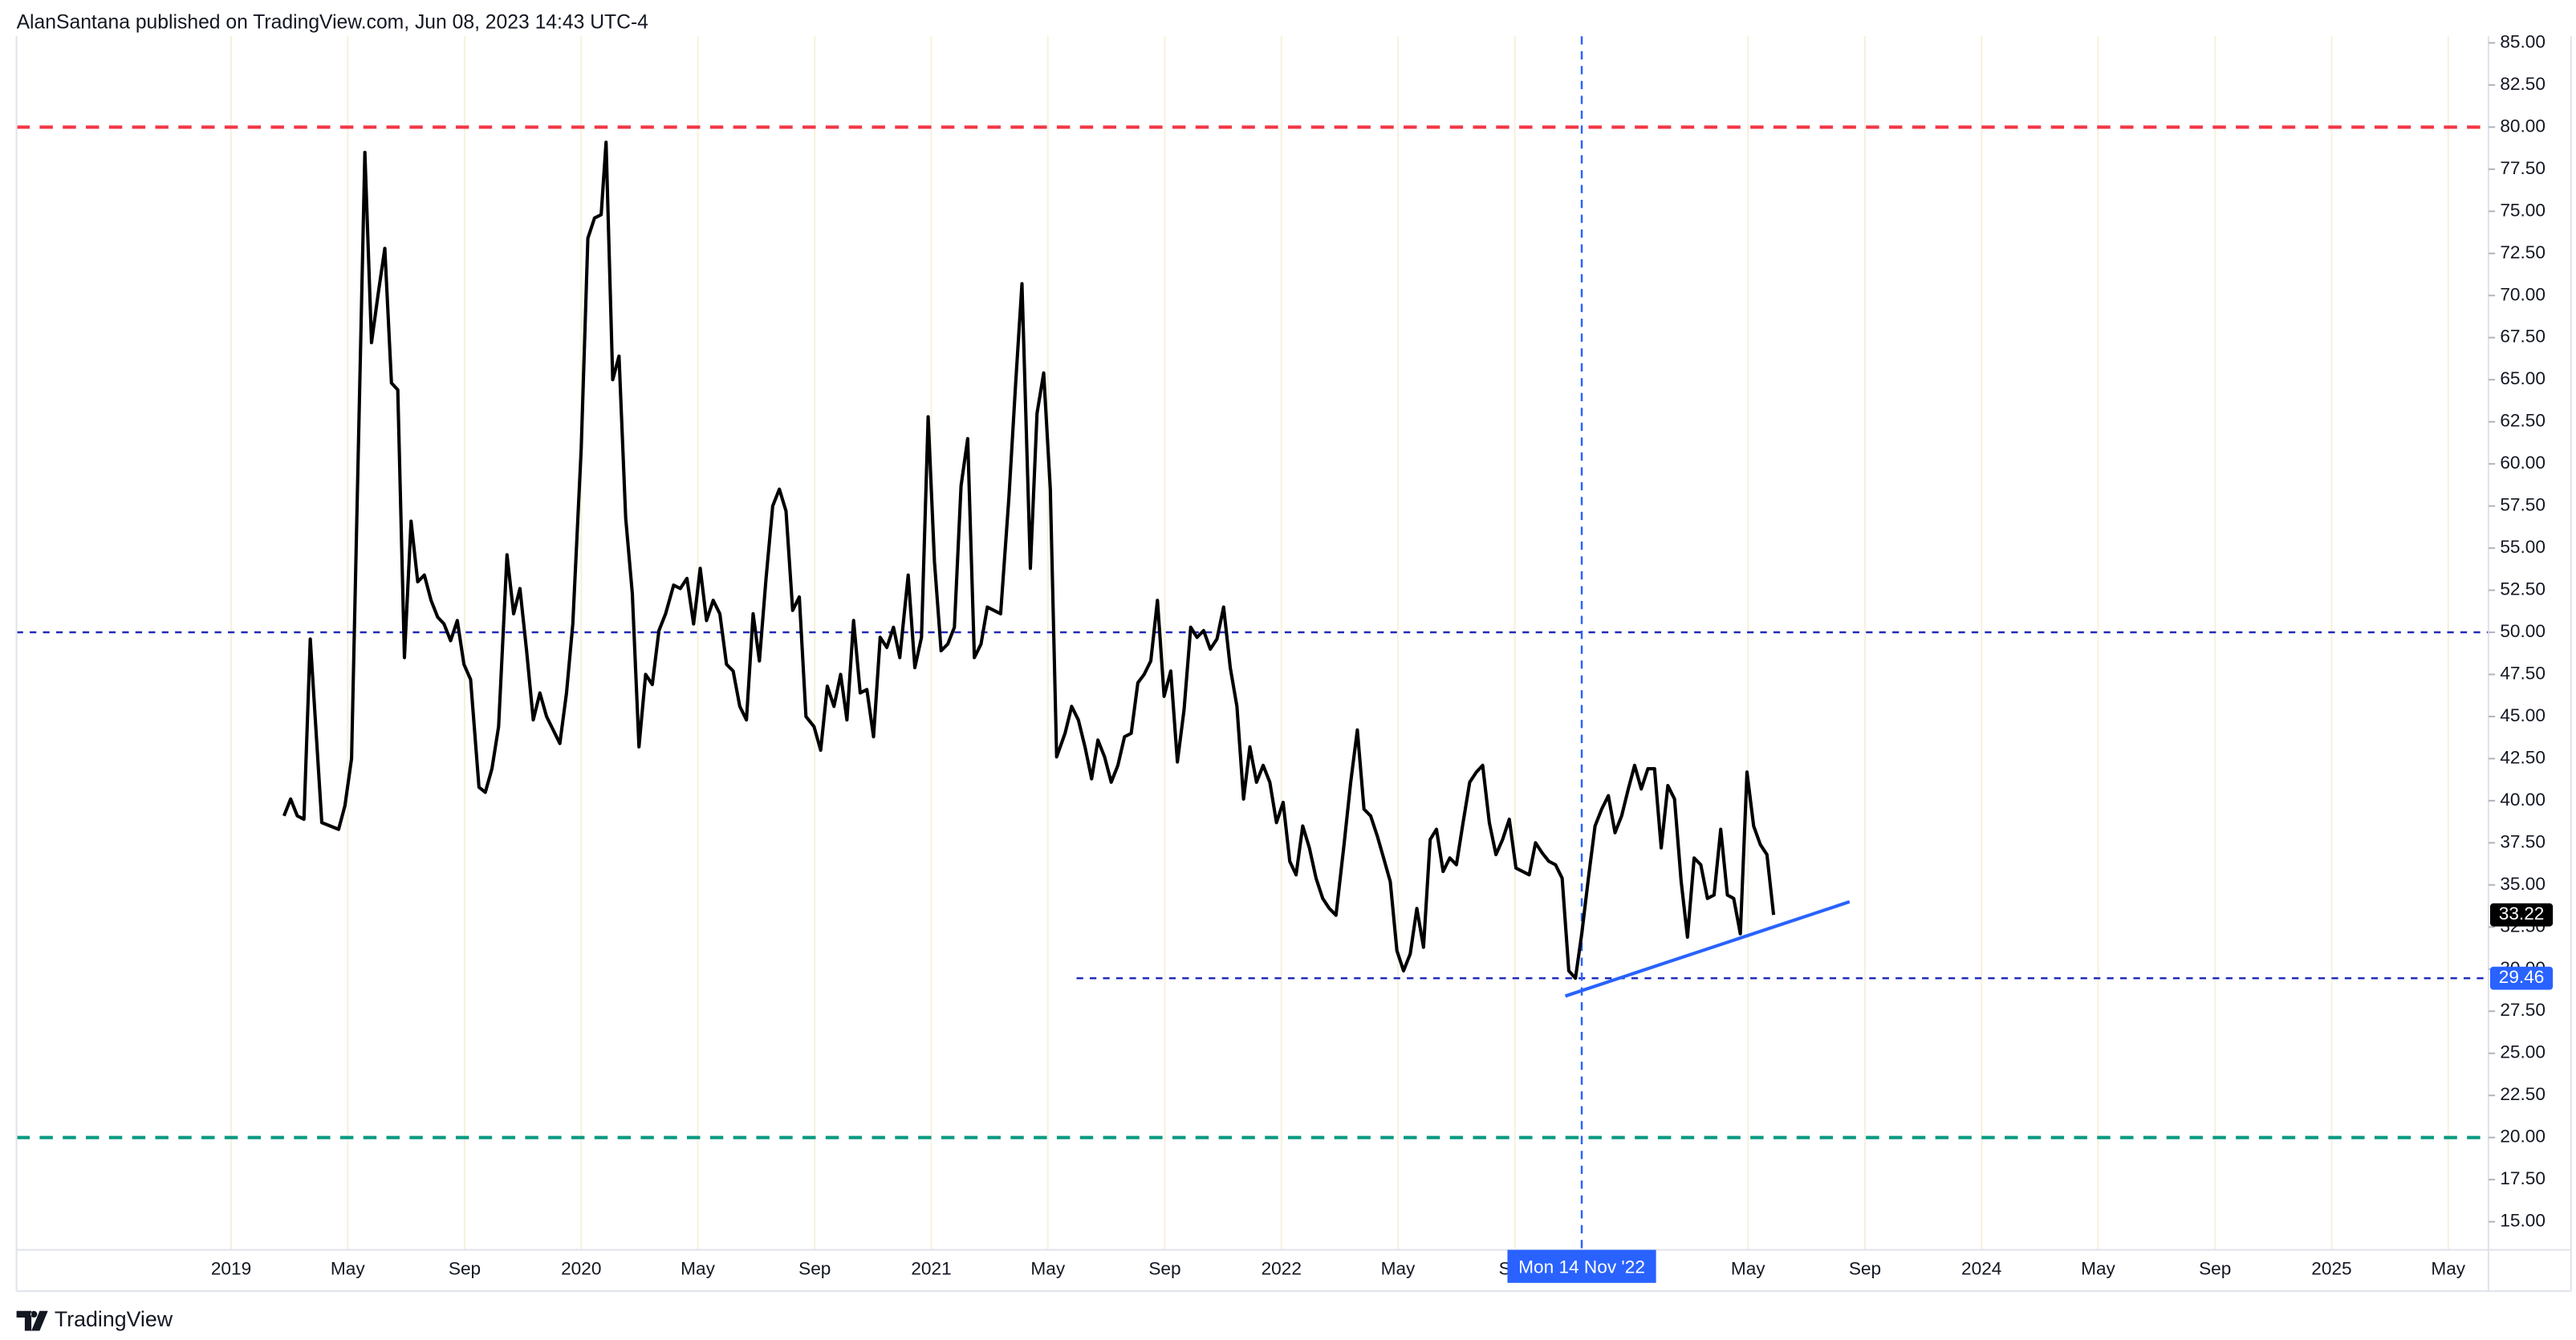  What do you see at coordinates (2523, 463) in the screenshot?
I see `y-tick-label: 60.00` at bounding box center [2523, 463].